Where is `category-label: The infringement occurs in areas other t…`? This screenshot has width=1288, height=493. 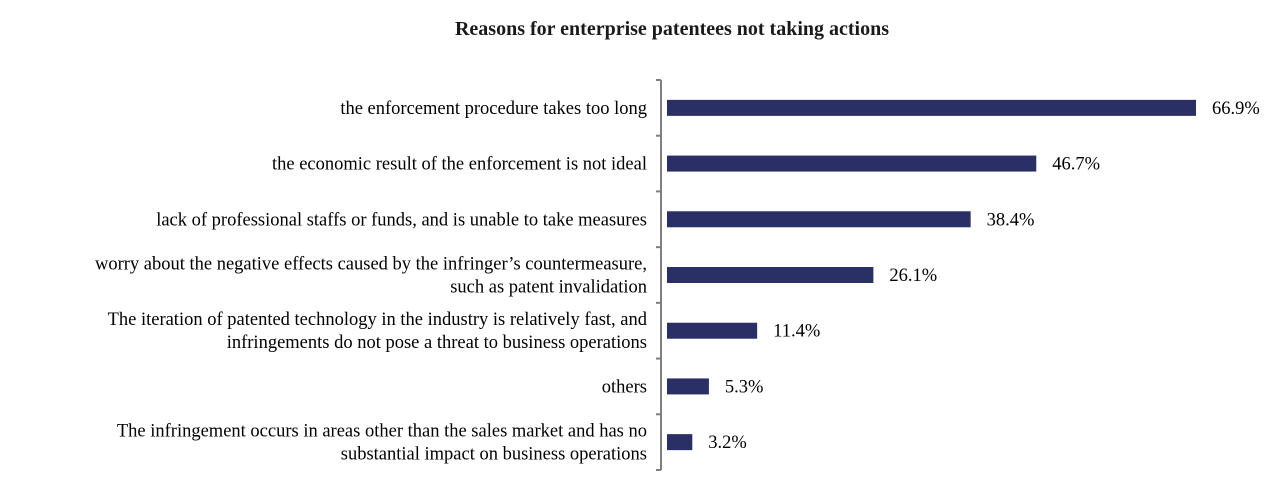 category-label: The infringement occurs in areas other t… is located at coordinates (382, 432).